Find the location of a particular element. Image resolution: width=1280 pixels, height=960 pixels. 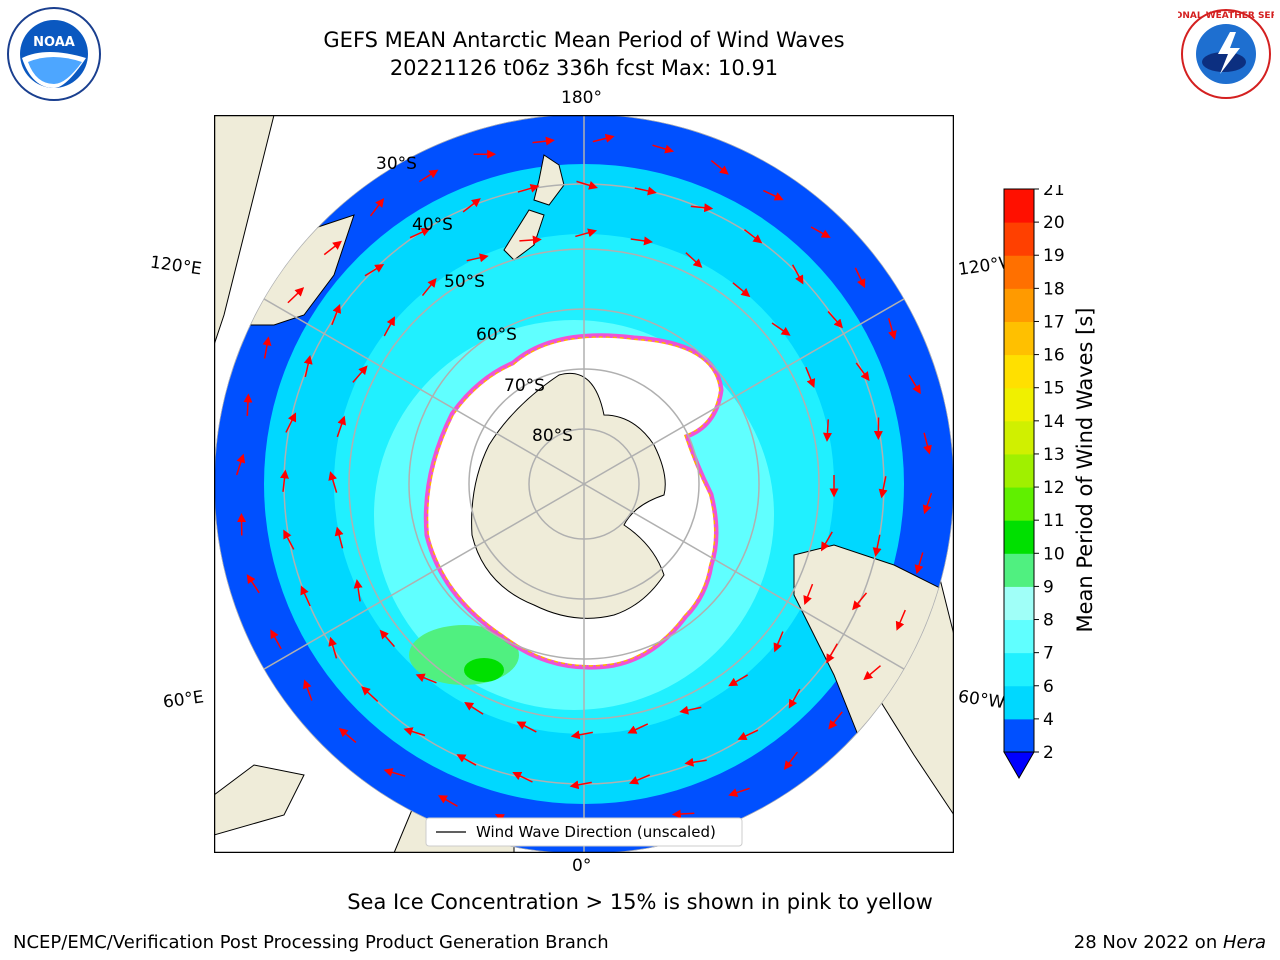

legend-label: Wind Wave Direction (unscaled) is located at coordinates (596, 832).